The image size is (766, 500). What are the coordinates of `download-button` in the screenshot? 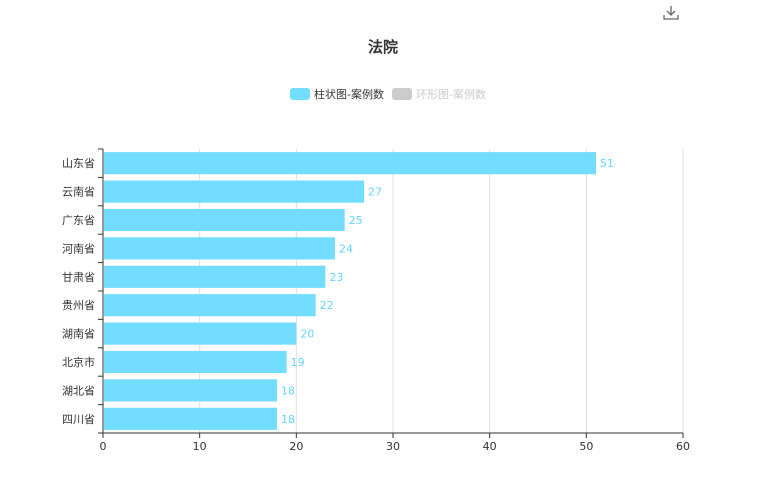 It's located at (671, 13).